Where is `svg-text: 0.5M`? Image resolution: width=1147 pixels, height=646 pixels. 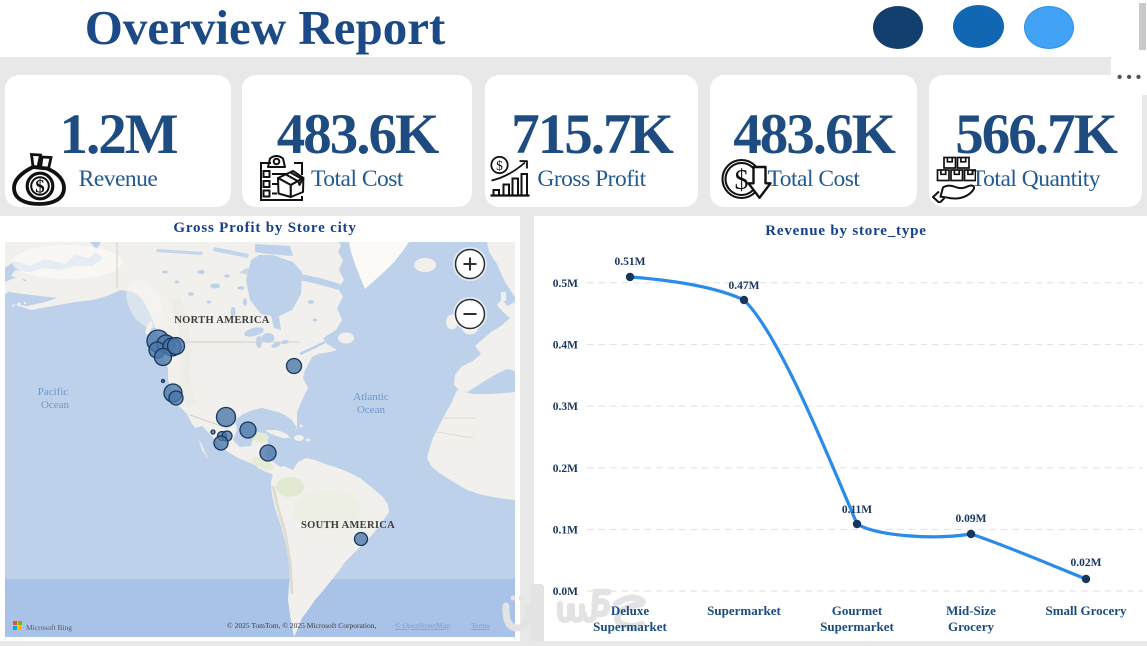 svg-text: 0.5M is located at coordinates (565, 284).